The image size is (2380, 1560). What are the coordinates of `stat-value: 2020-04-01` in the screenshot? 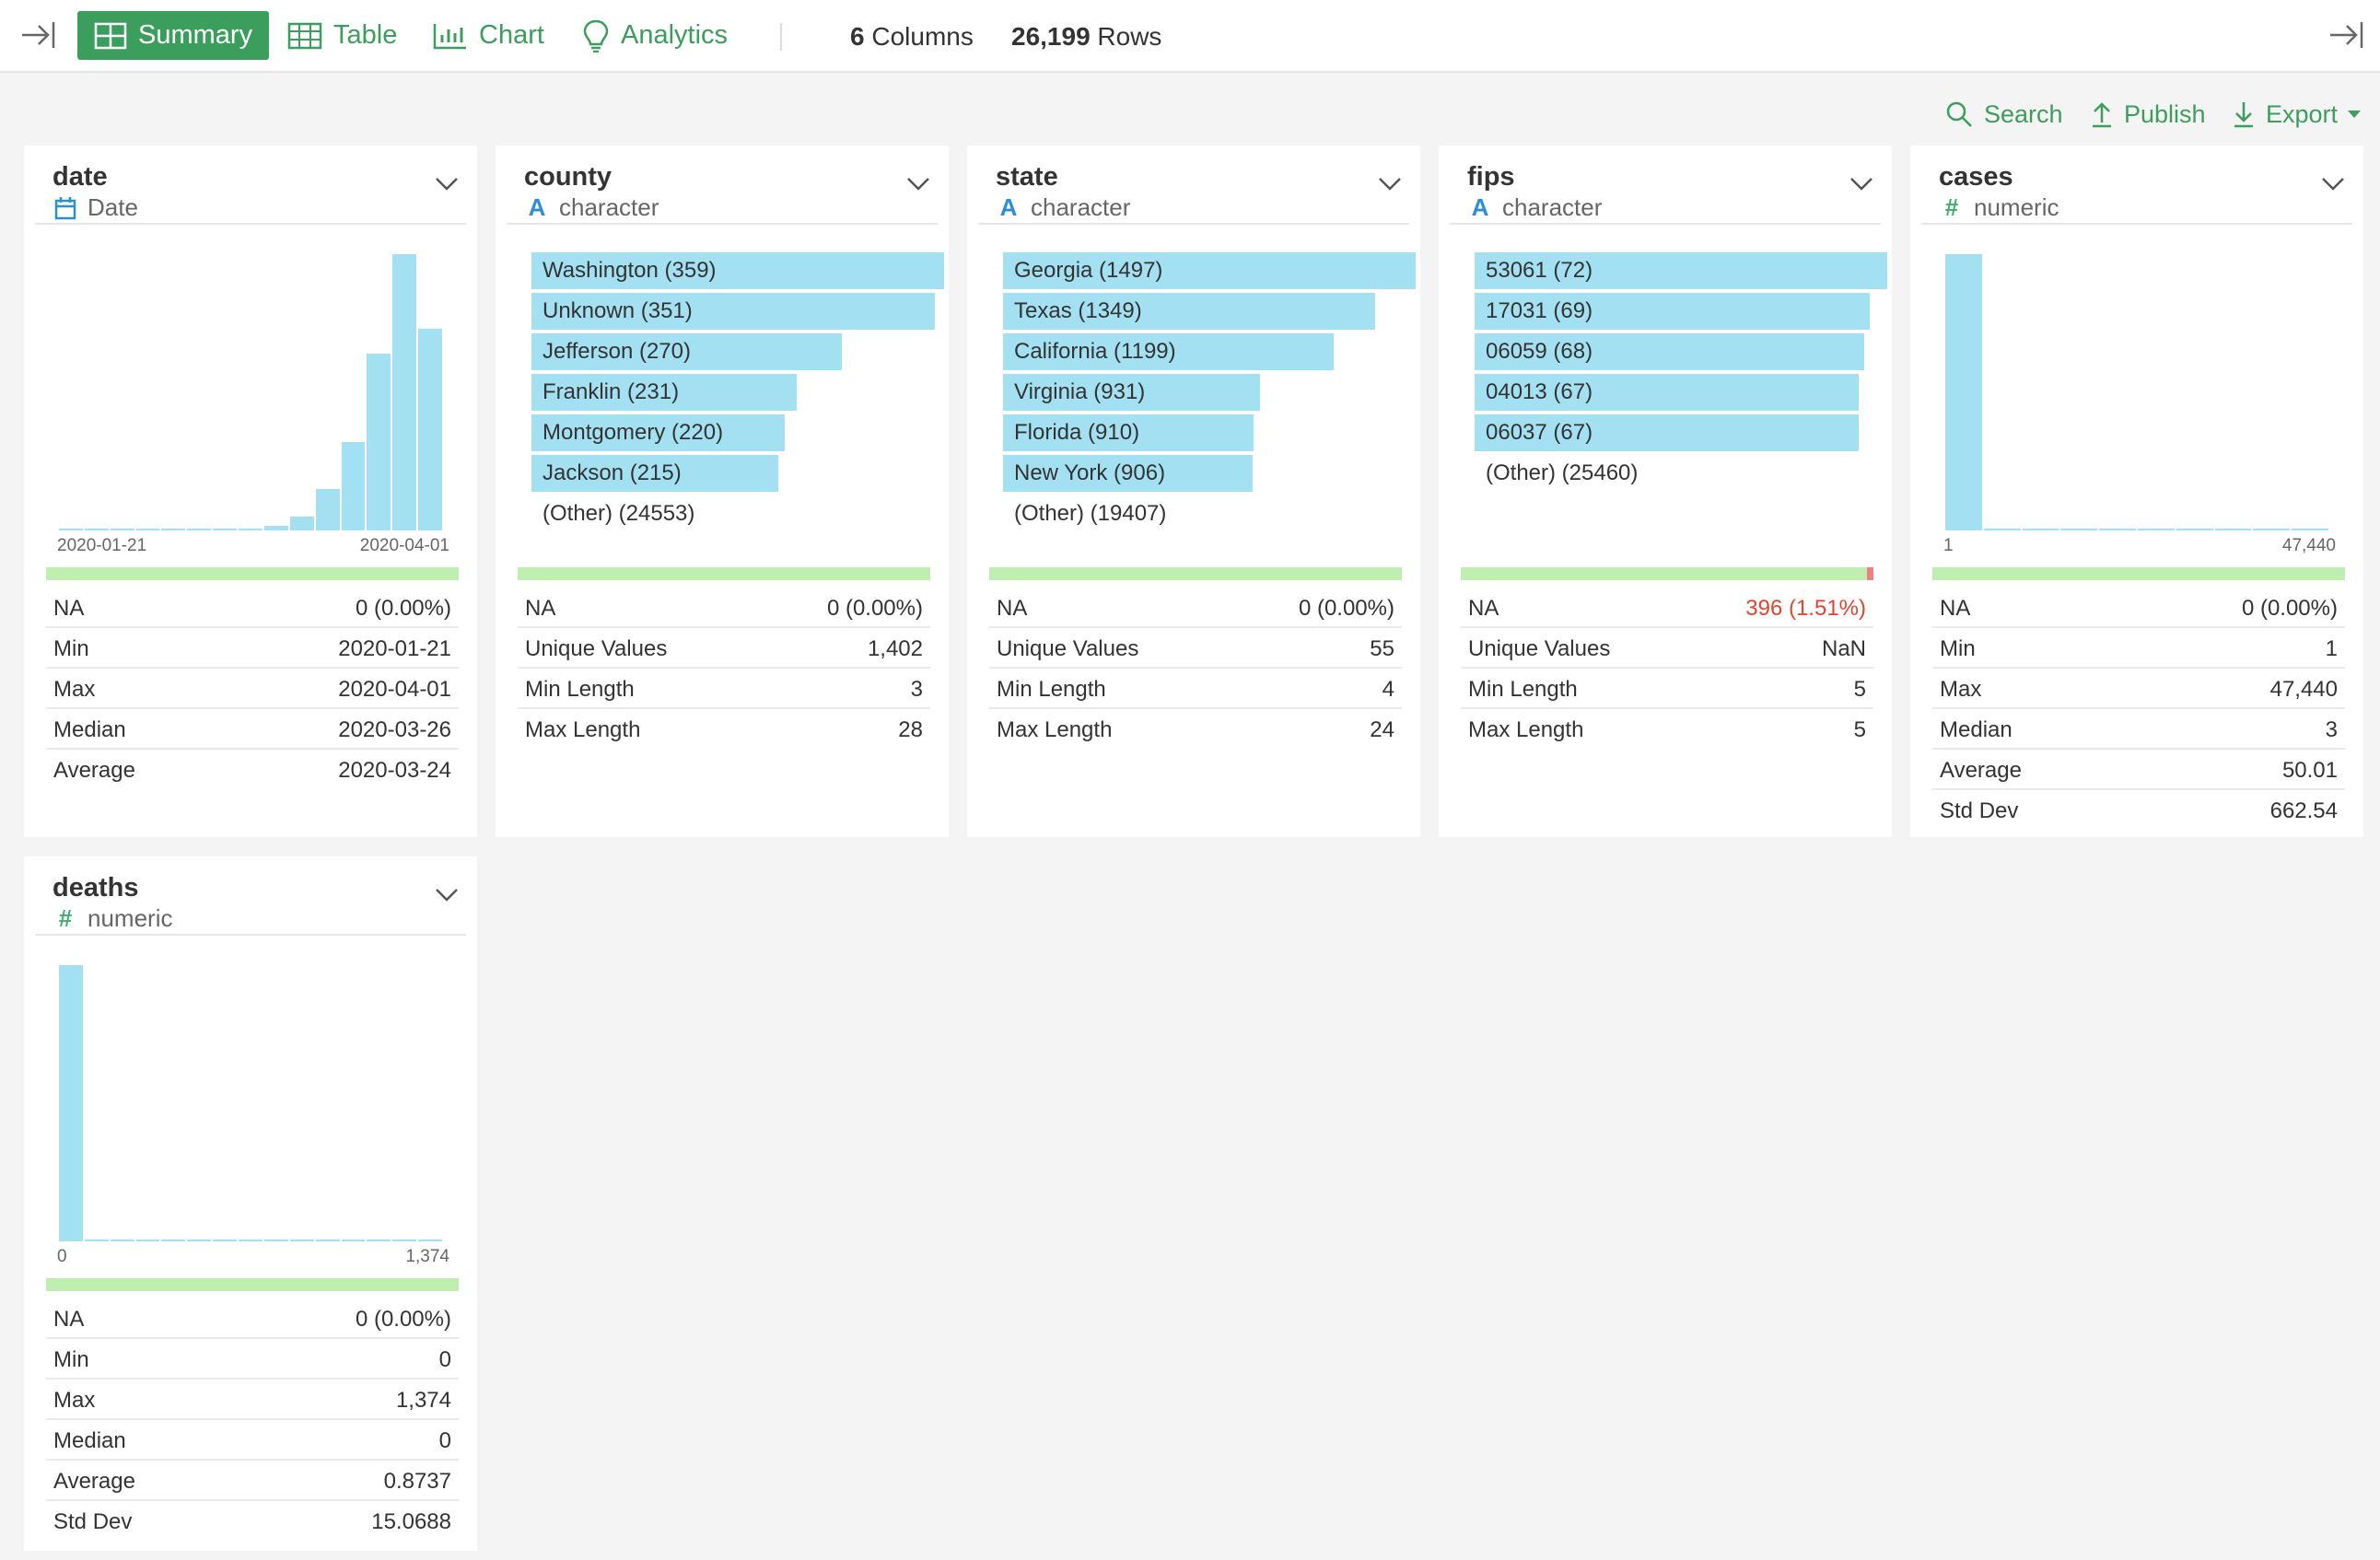 It's located at (394, 689).